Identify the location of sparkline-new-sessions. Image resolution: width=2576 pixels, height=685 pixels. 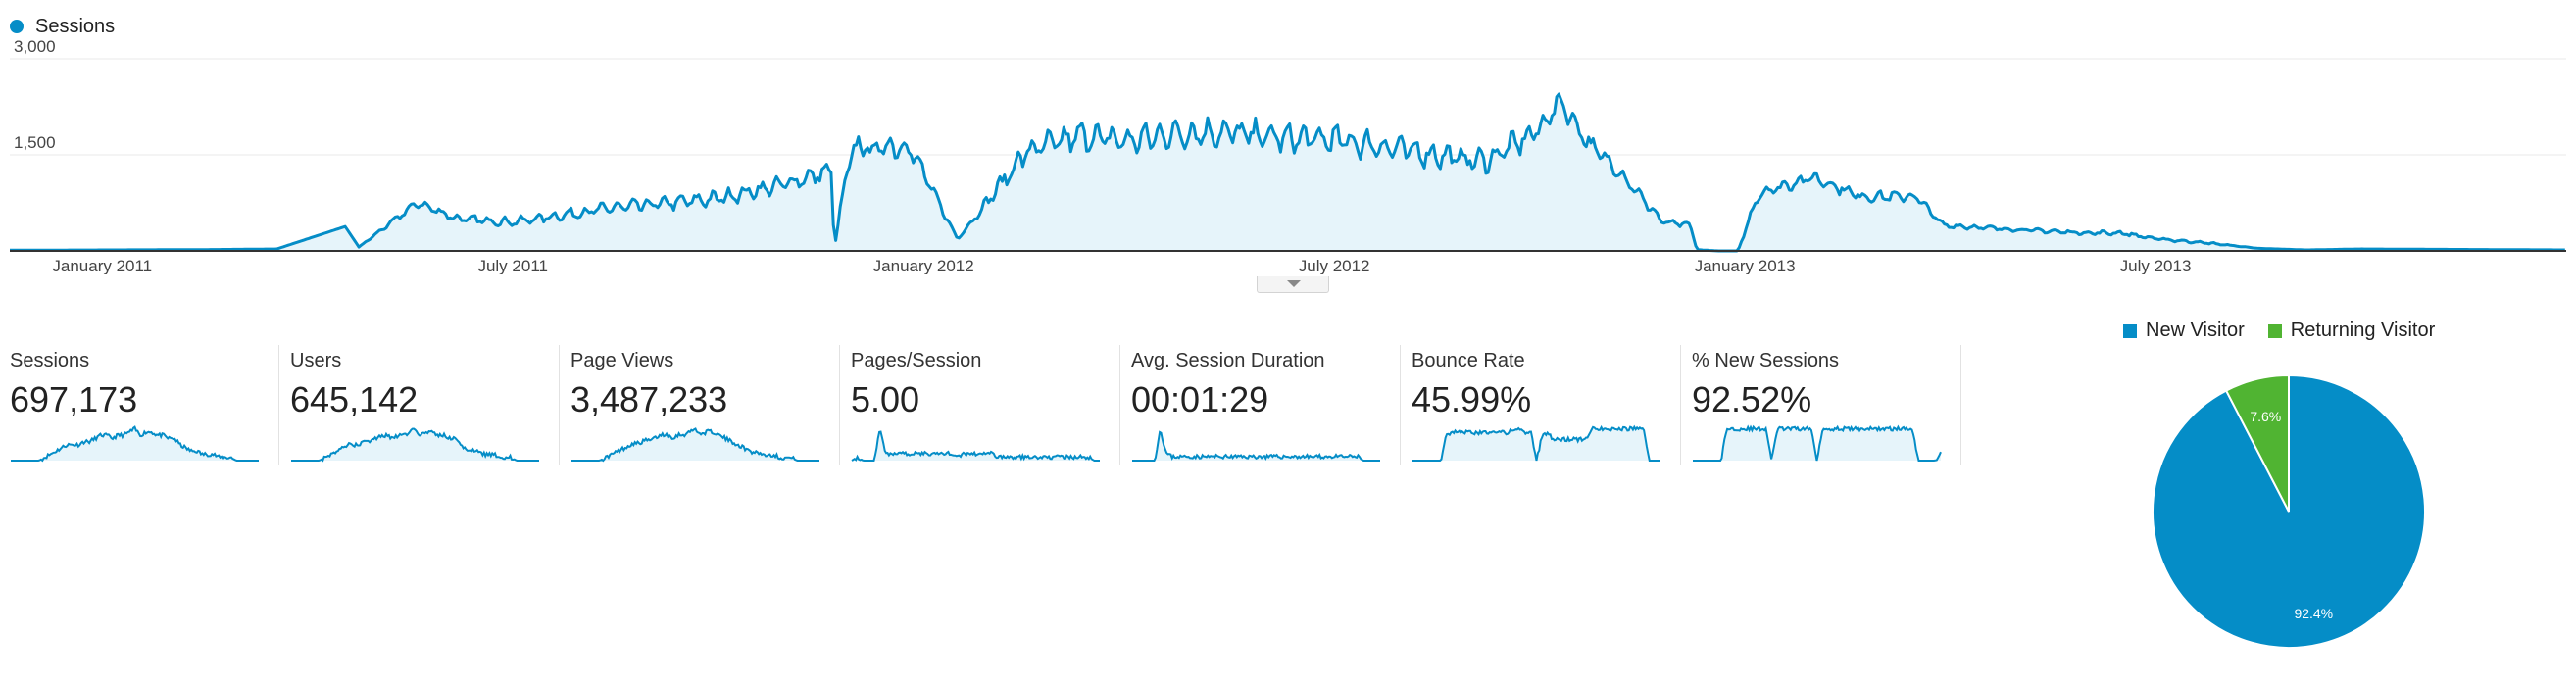
(1817, 443).